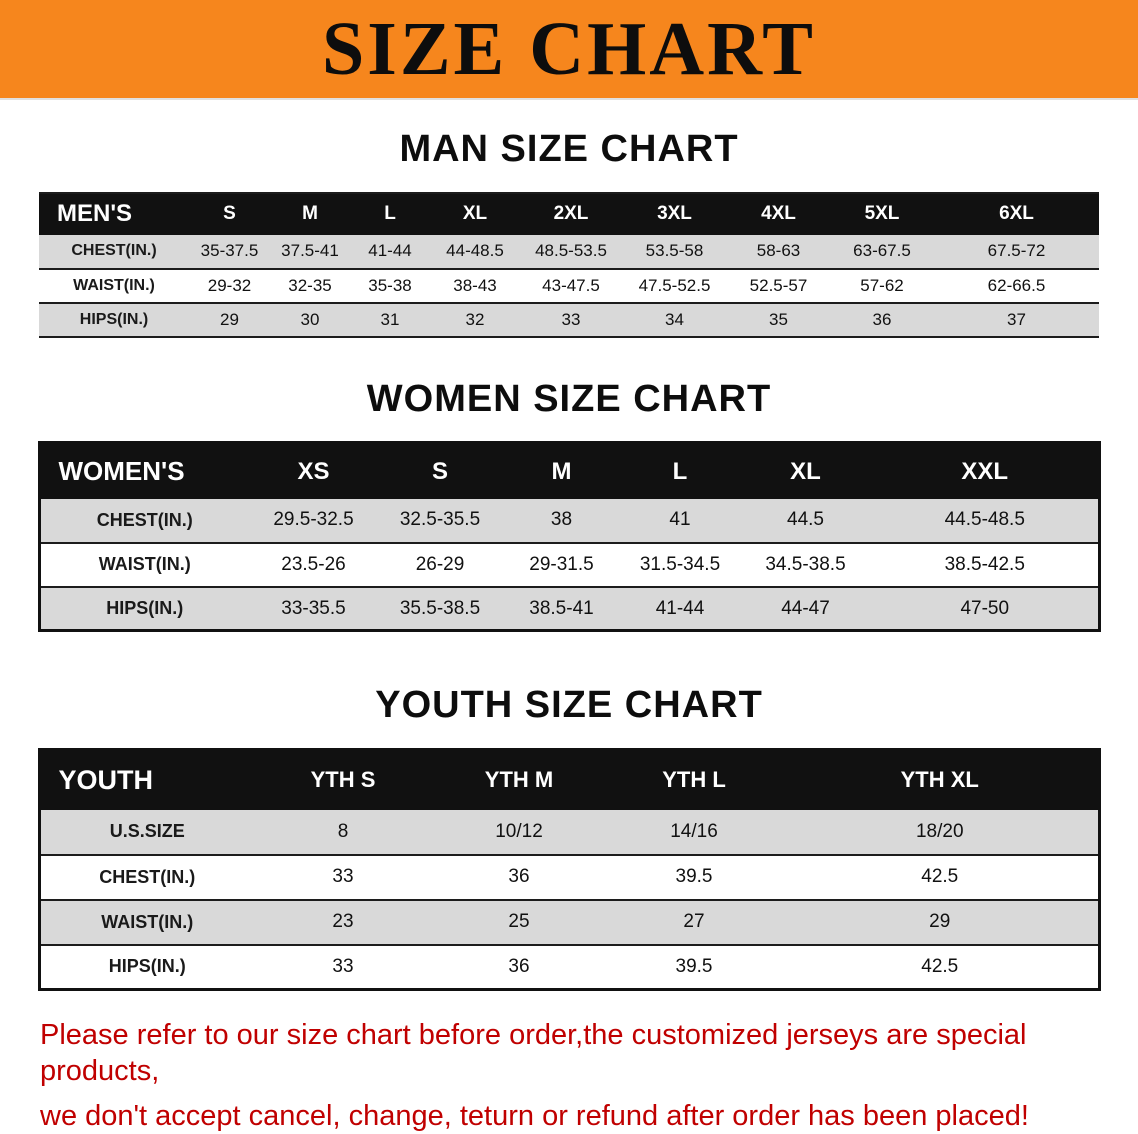  Describe the element at coordinates (561, 520) in the screenshot. I see `size-value: 38` at that location.